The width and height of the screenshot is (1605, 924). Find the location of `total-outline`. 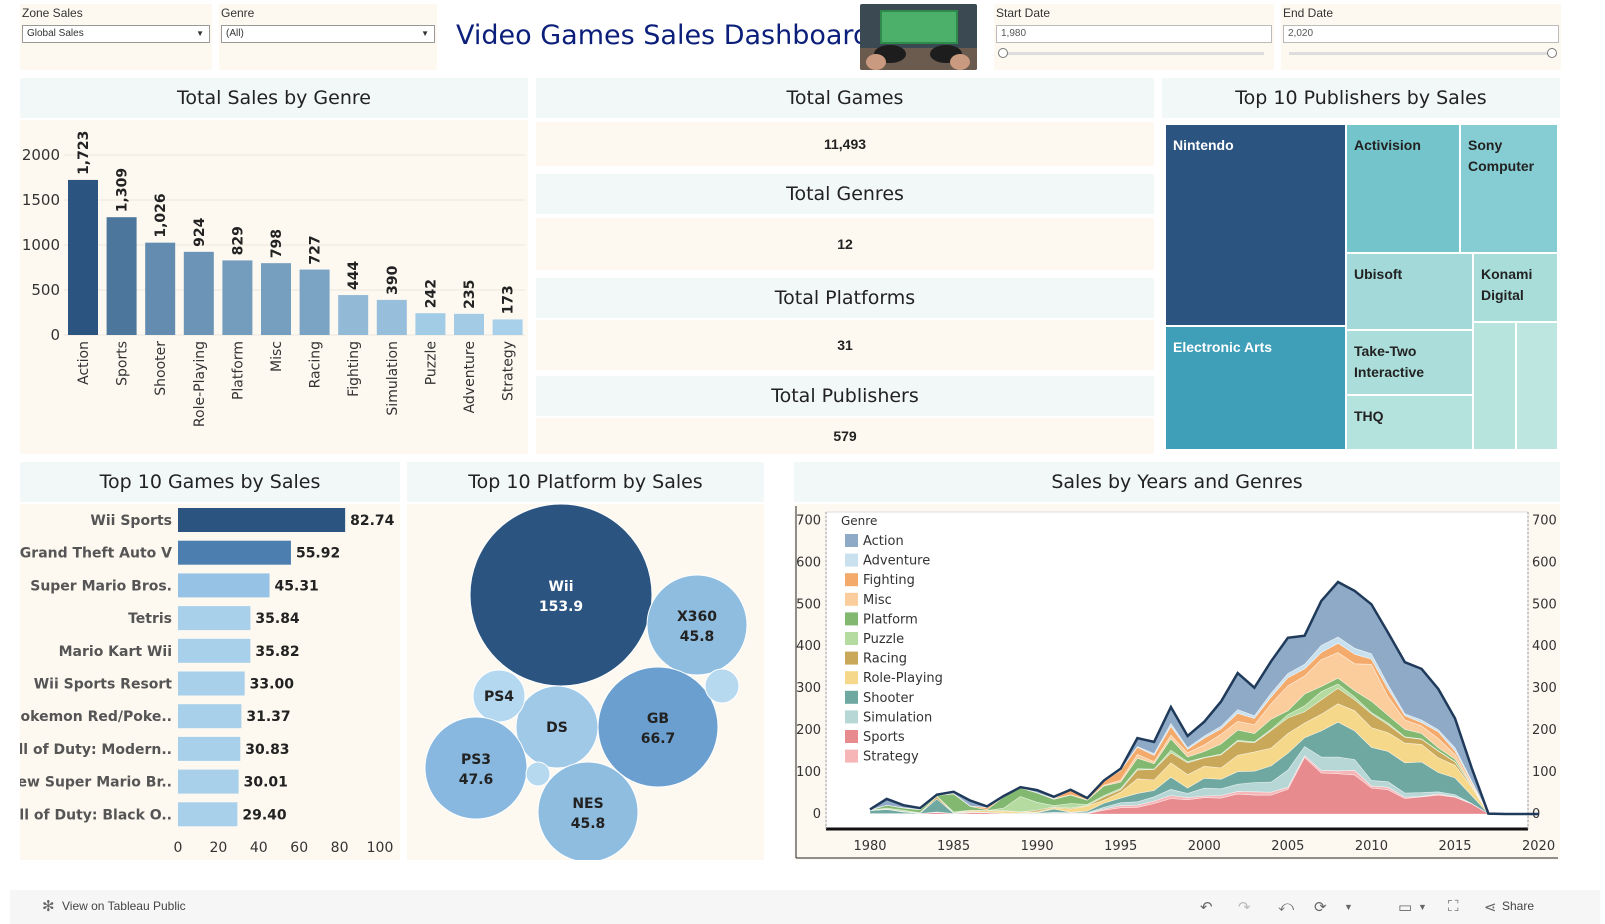

total-outline is located at coordinates (1204, 698).